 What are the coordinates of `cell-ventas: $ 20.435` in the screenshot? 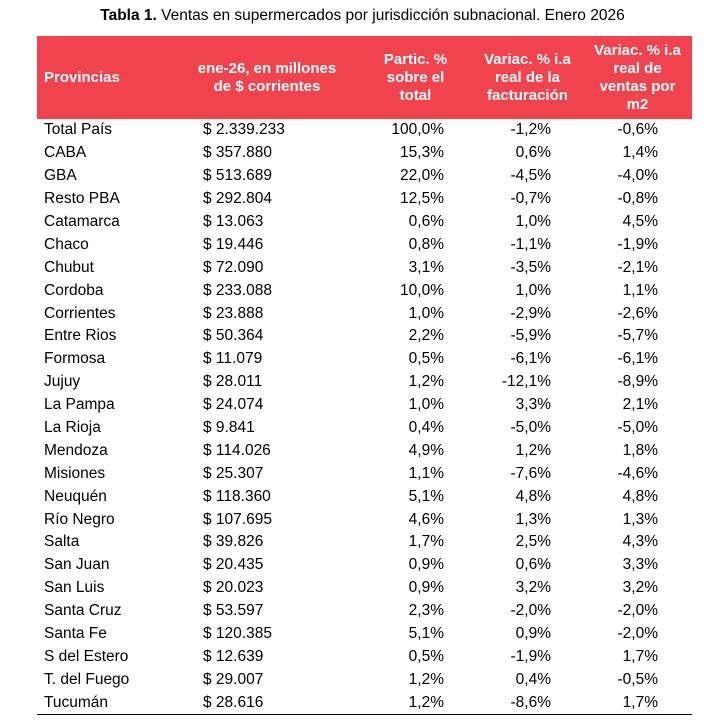 It's located at (233, 565).